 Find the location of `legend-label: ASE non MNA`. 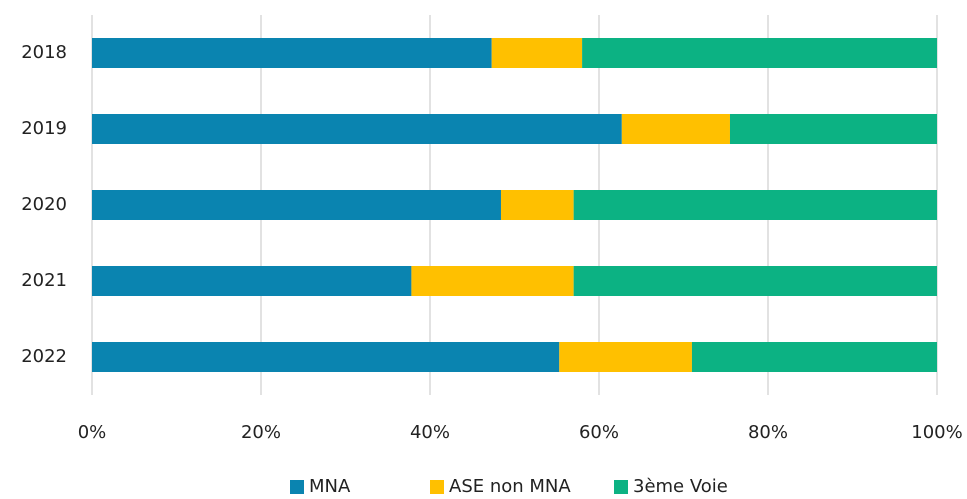

legend-label: ASE non MNA is located at coordinates (510, 485).